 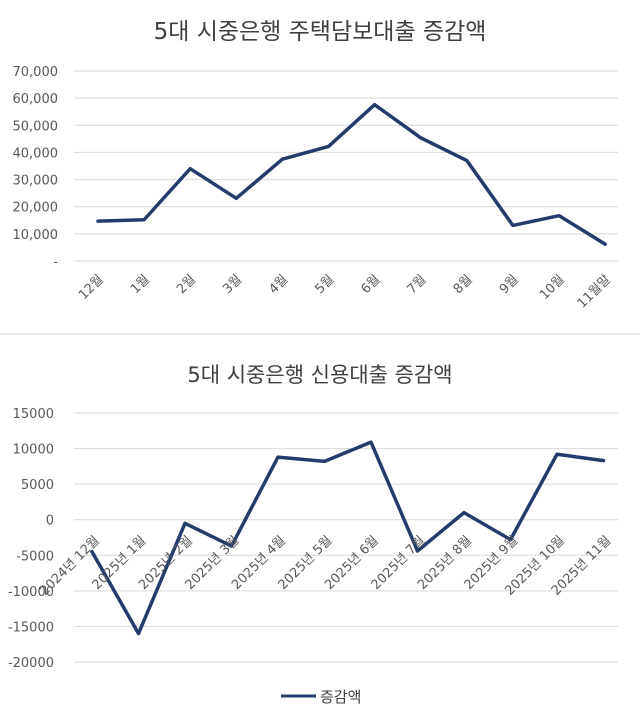 What do you see at coordinates (140, 284) in the screenshot?
I see `x-tick-label: 1월` at bounding box center [140, 284].